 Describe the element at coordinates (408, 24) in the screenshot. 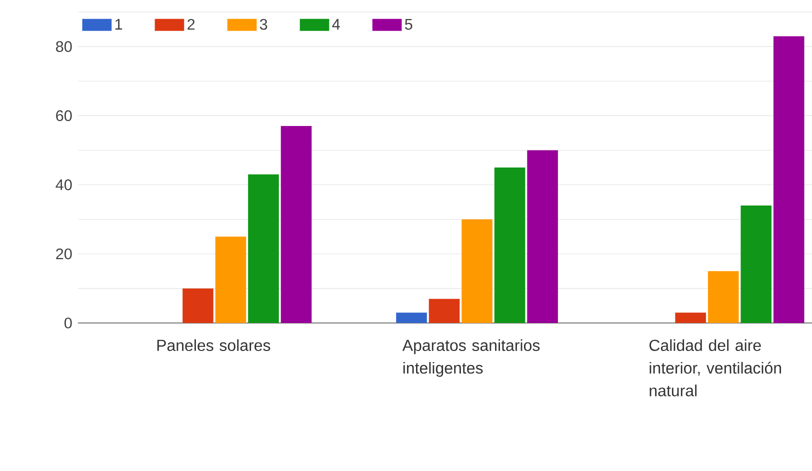

I see `legend-label: 5` at that location.